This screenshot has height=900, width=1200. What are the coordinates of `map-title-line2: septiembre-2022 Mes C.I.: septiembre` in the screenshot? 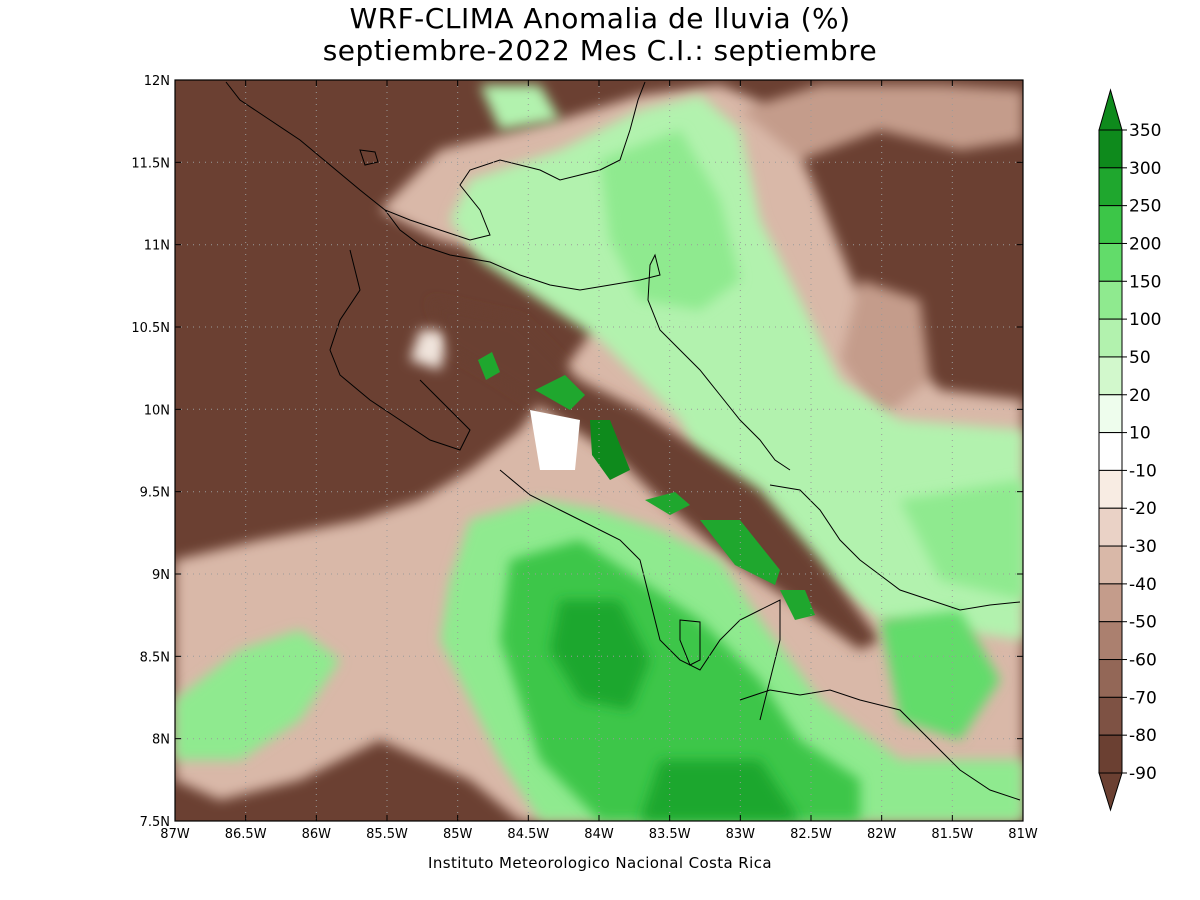 It's located at (600, 50).